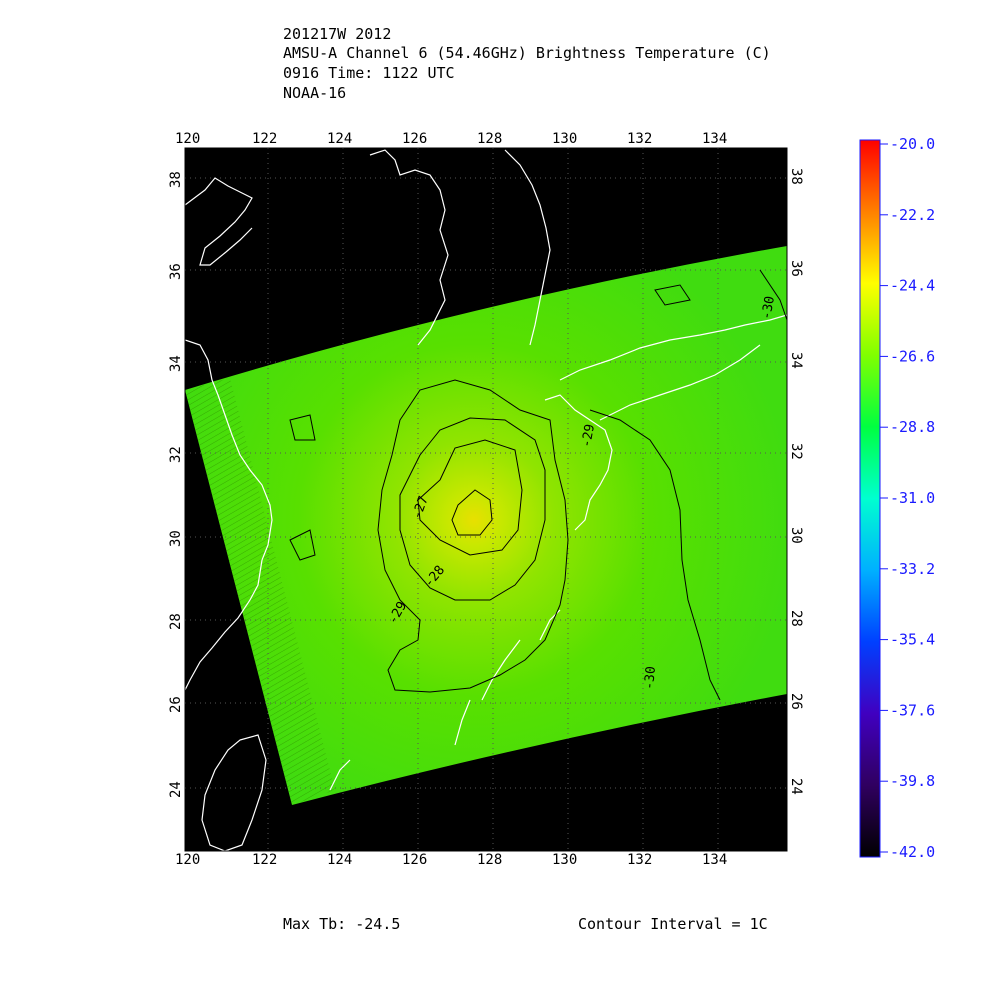 This screenshot has width=1000, height=1000. What do you see at coordinates (260, 591) in the screenshot?
I see `swath-edge-hatching` at bounding box center [260, 591].